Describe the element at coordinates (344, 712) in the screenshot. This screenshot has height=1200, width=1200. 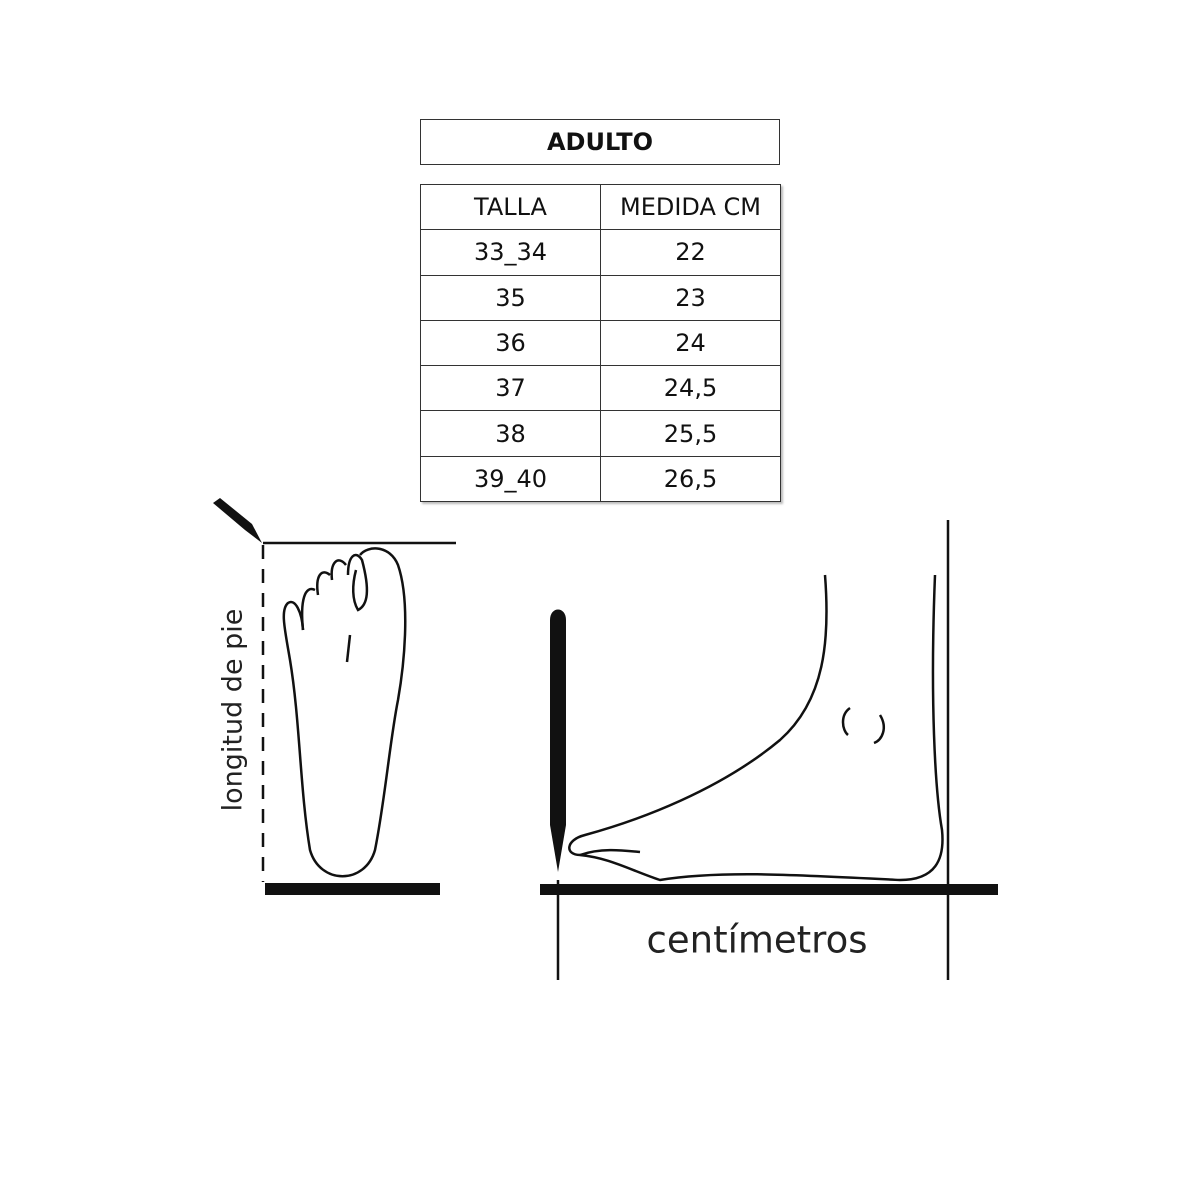
I see `foot-sole-outline` at that location.